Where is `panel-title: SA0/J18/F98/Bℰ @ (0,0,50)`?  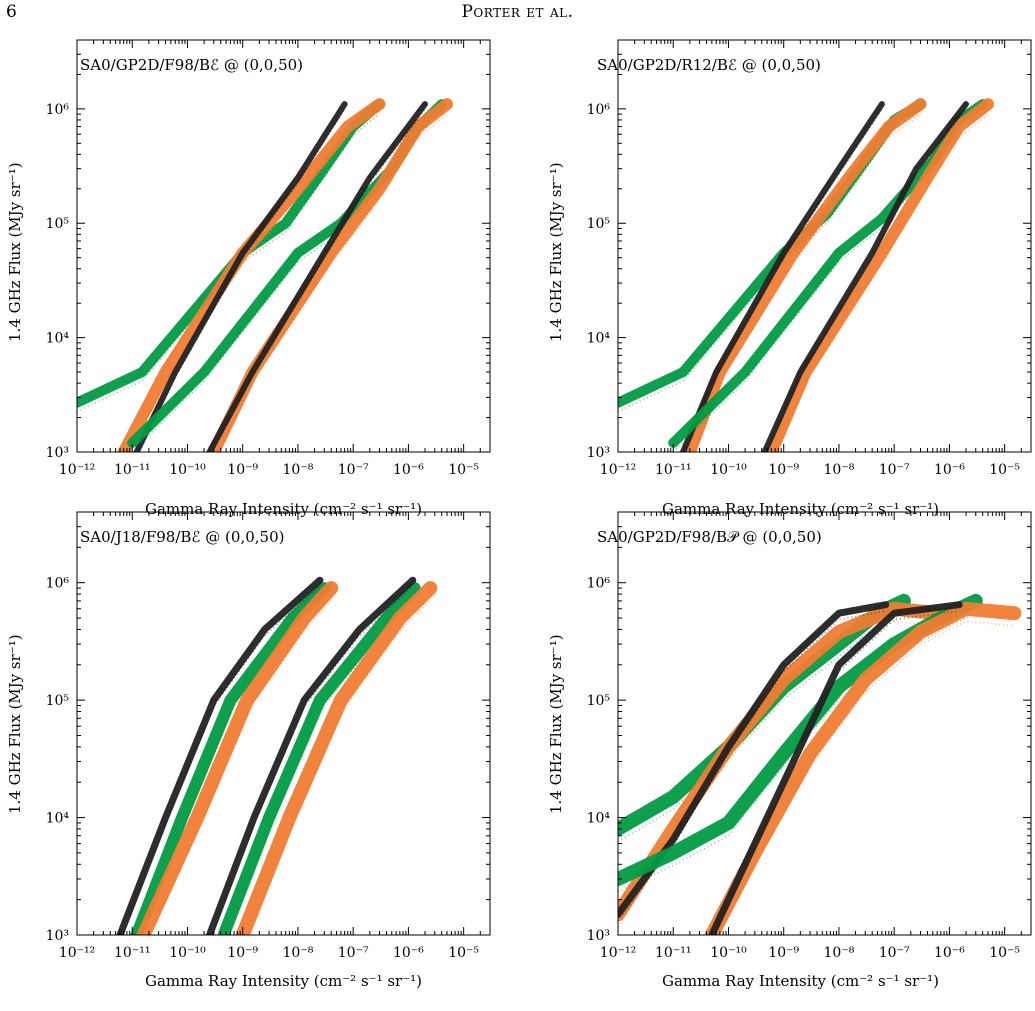
panel-title: SA0/J18/F98/Bℰ @ (0,0,50) is located at coordinates (182, 537).